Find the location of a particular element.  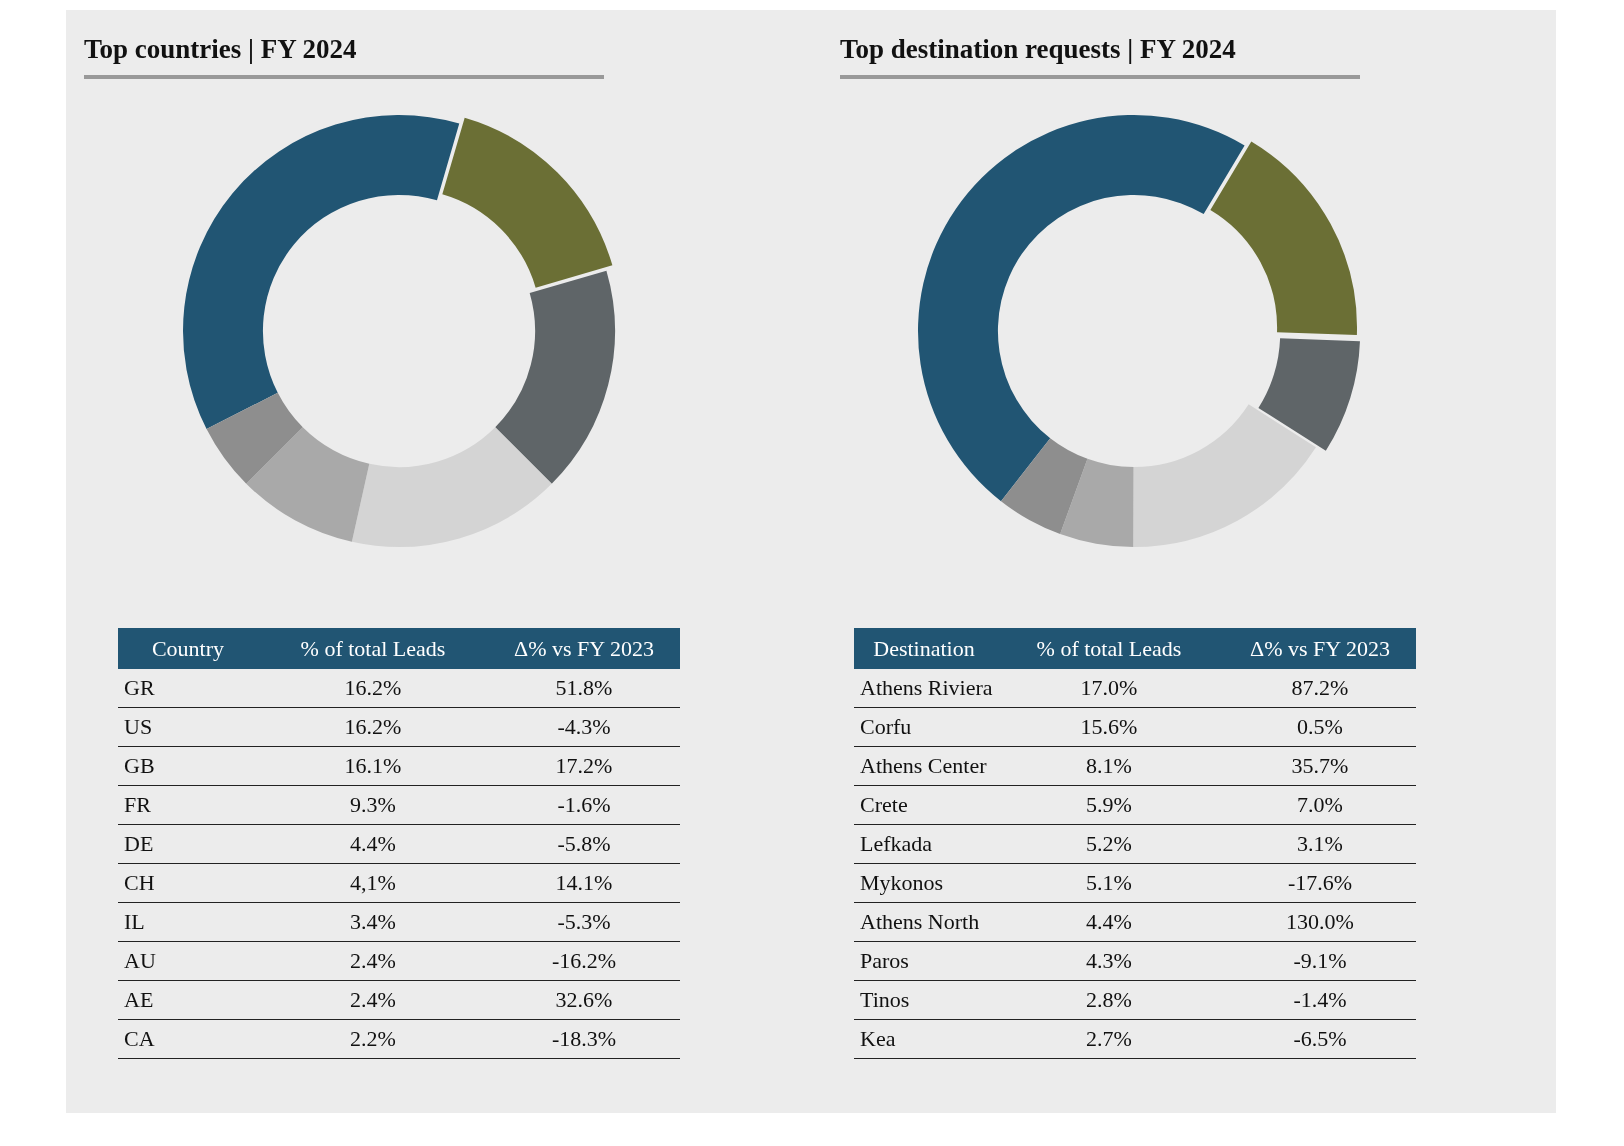

category-label: GR is located at coordinates (188, 688).